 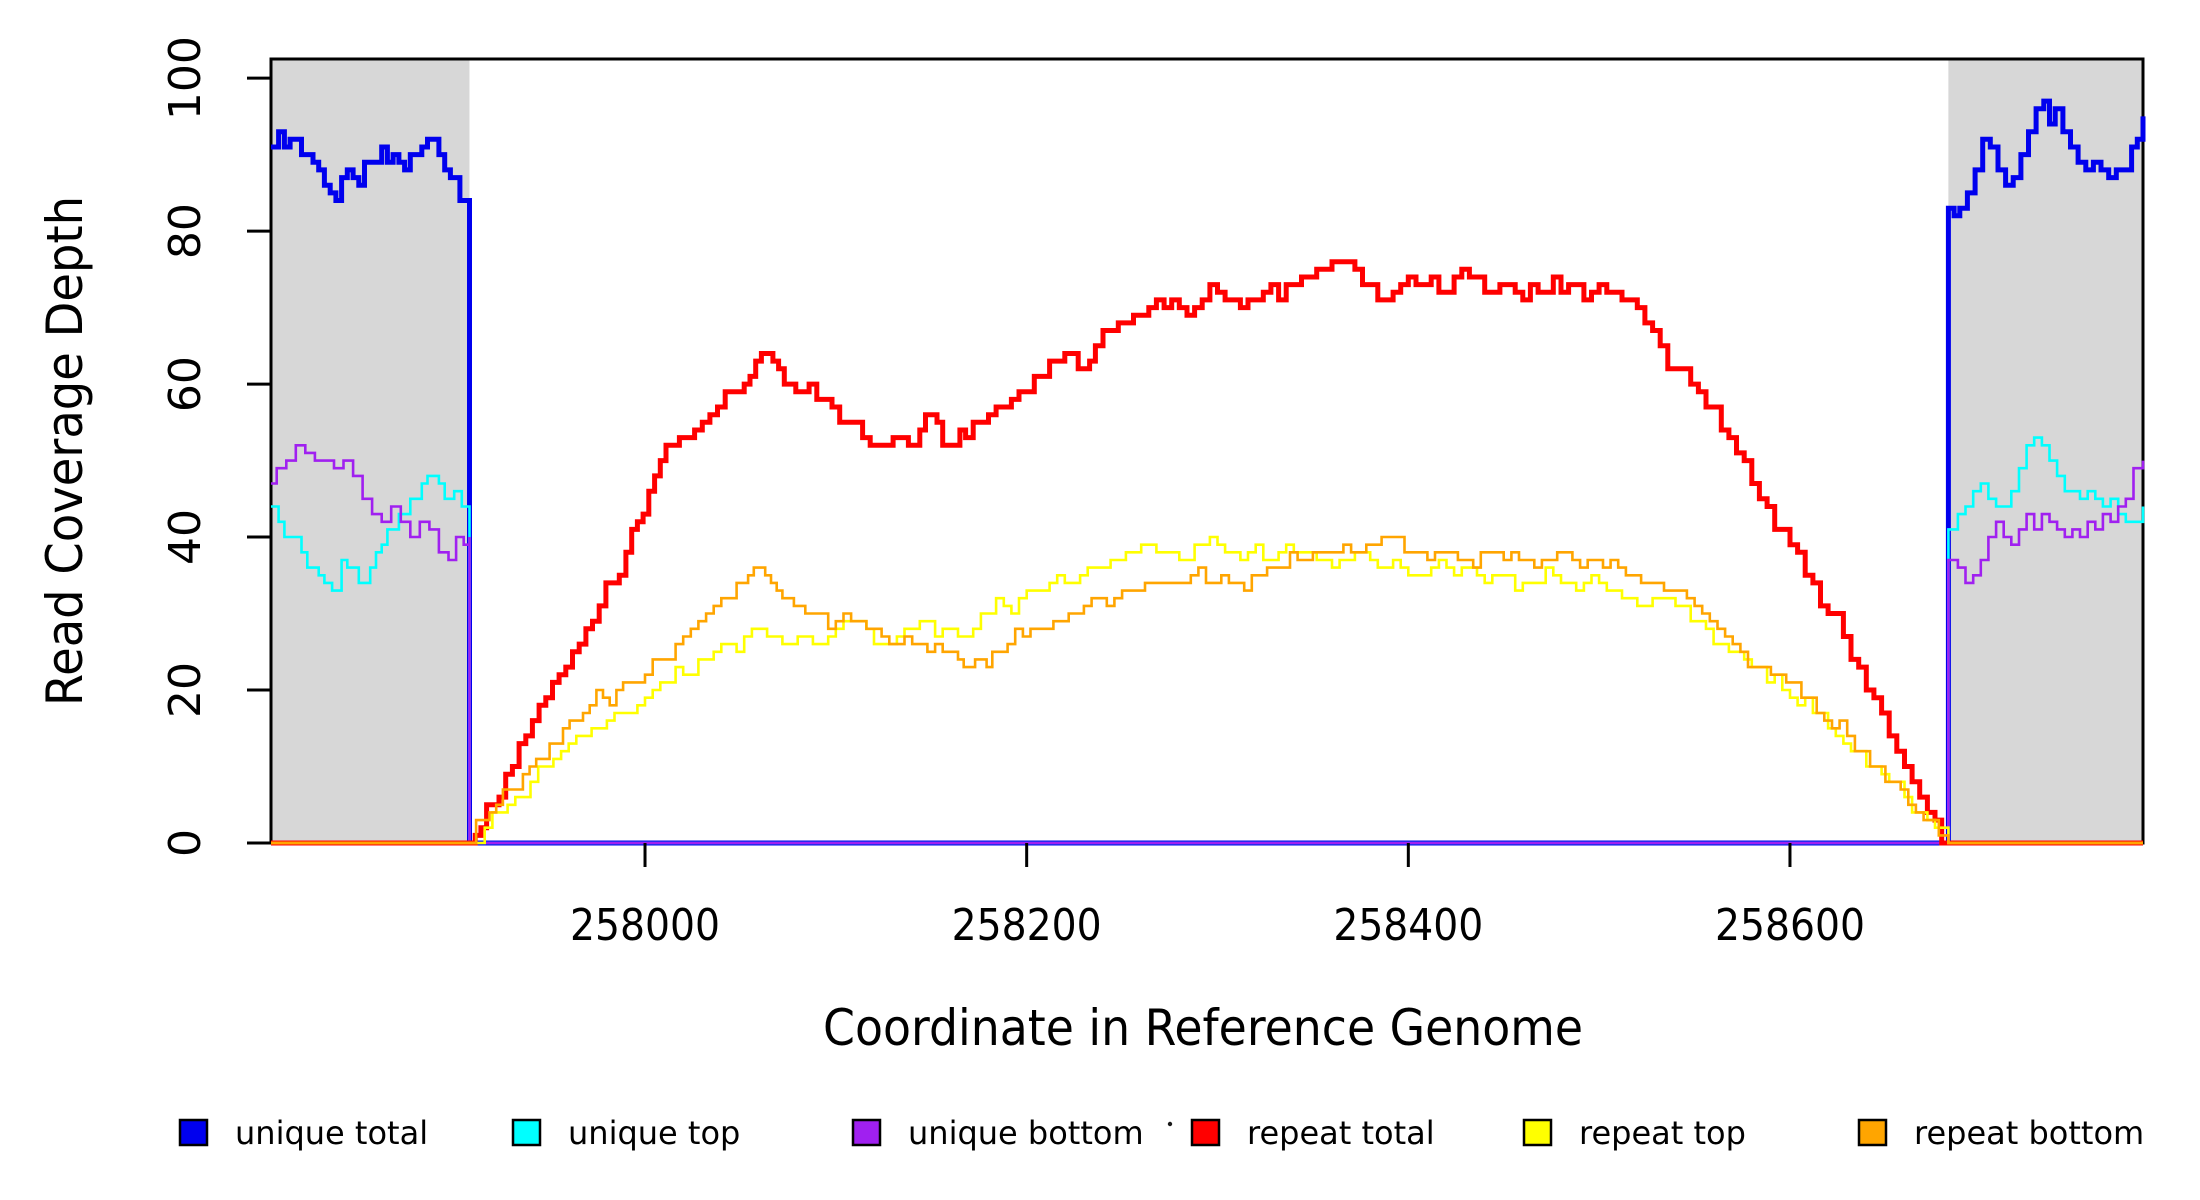 I want to click on x-tick-label: 258400, so click(x=1408, y=925).